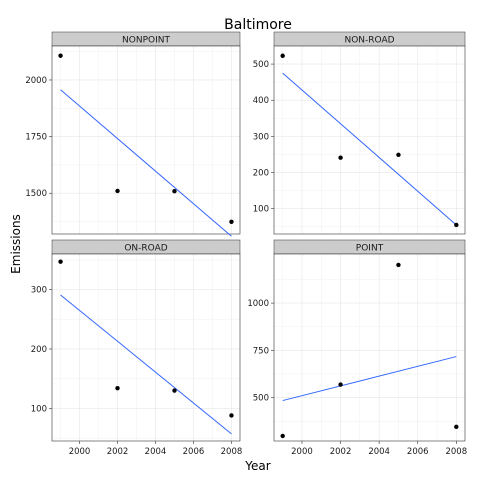 Image resolution: width=480 pixels, height=480 pixels. I want to click on y-axis-title: Emissions, so click(16, 244).